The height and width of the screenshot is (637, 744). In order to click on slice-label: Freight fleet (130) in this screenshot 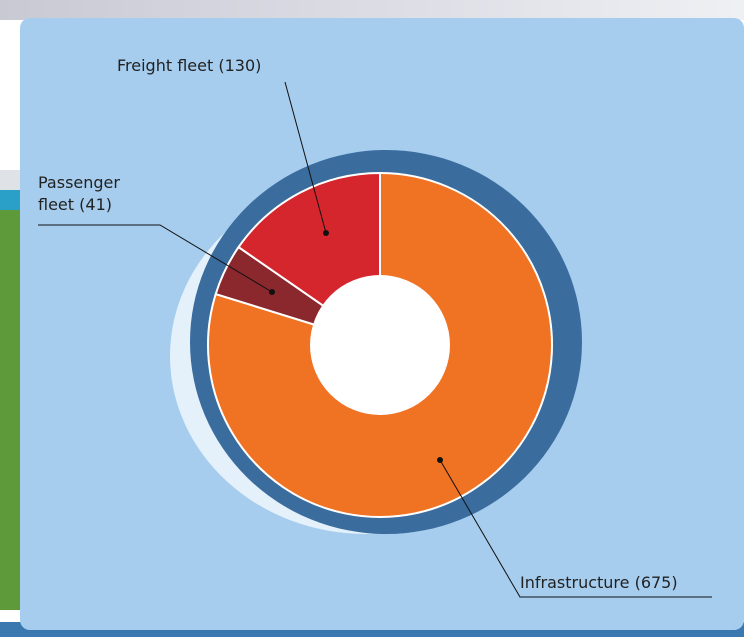, I will do `click(189, 66)`.